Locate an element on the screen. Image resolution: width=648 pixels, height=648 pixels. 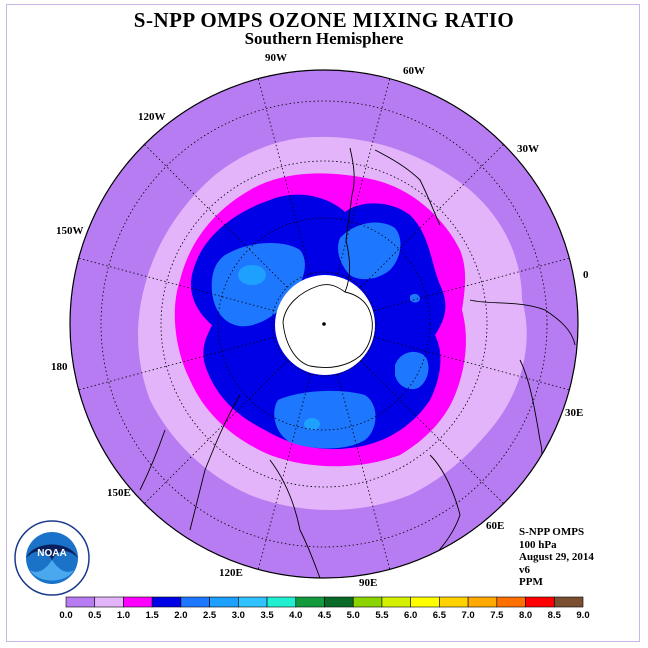
map-title: S-NPP OMPS OZONE MIXING RATIO is located at coordinates (324, 20).